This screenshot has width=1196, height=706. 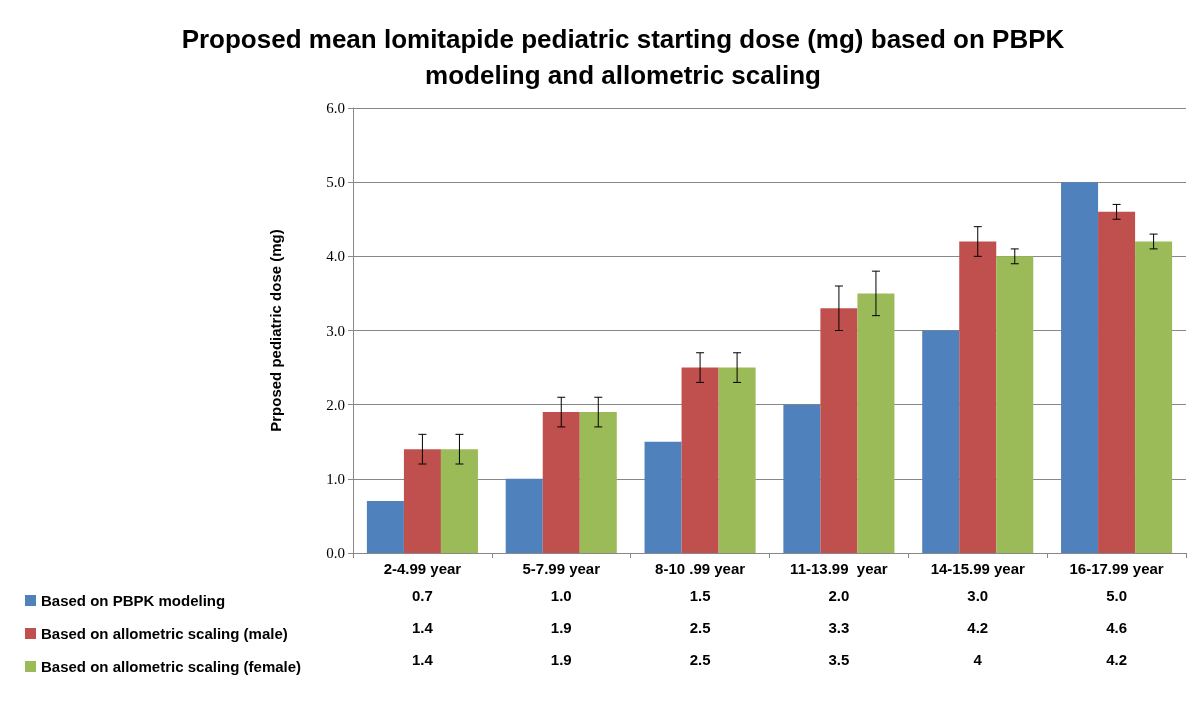 What do you see at coordinates (1116, 568) in the screenshot?
I see `x-tick-label: 16-17.99 year` at bounding box center [1116, 568].